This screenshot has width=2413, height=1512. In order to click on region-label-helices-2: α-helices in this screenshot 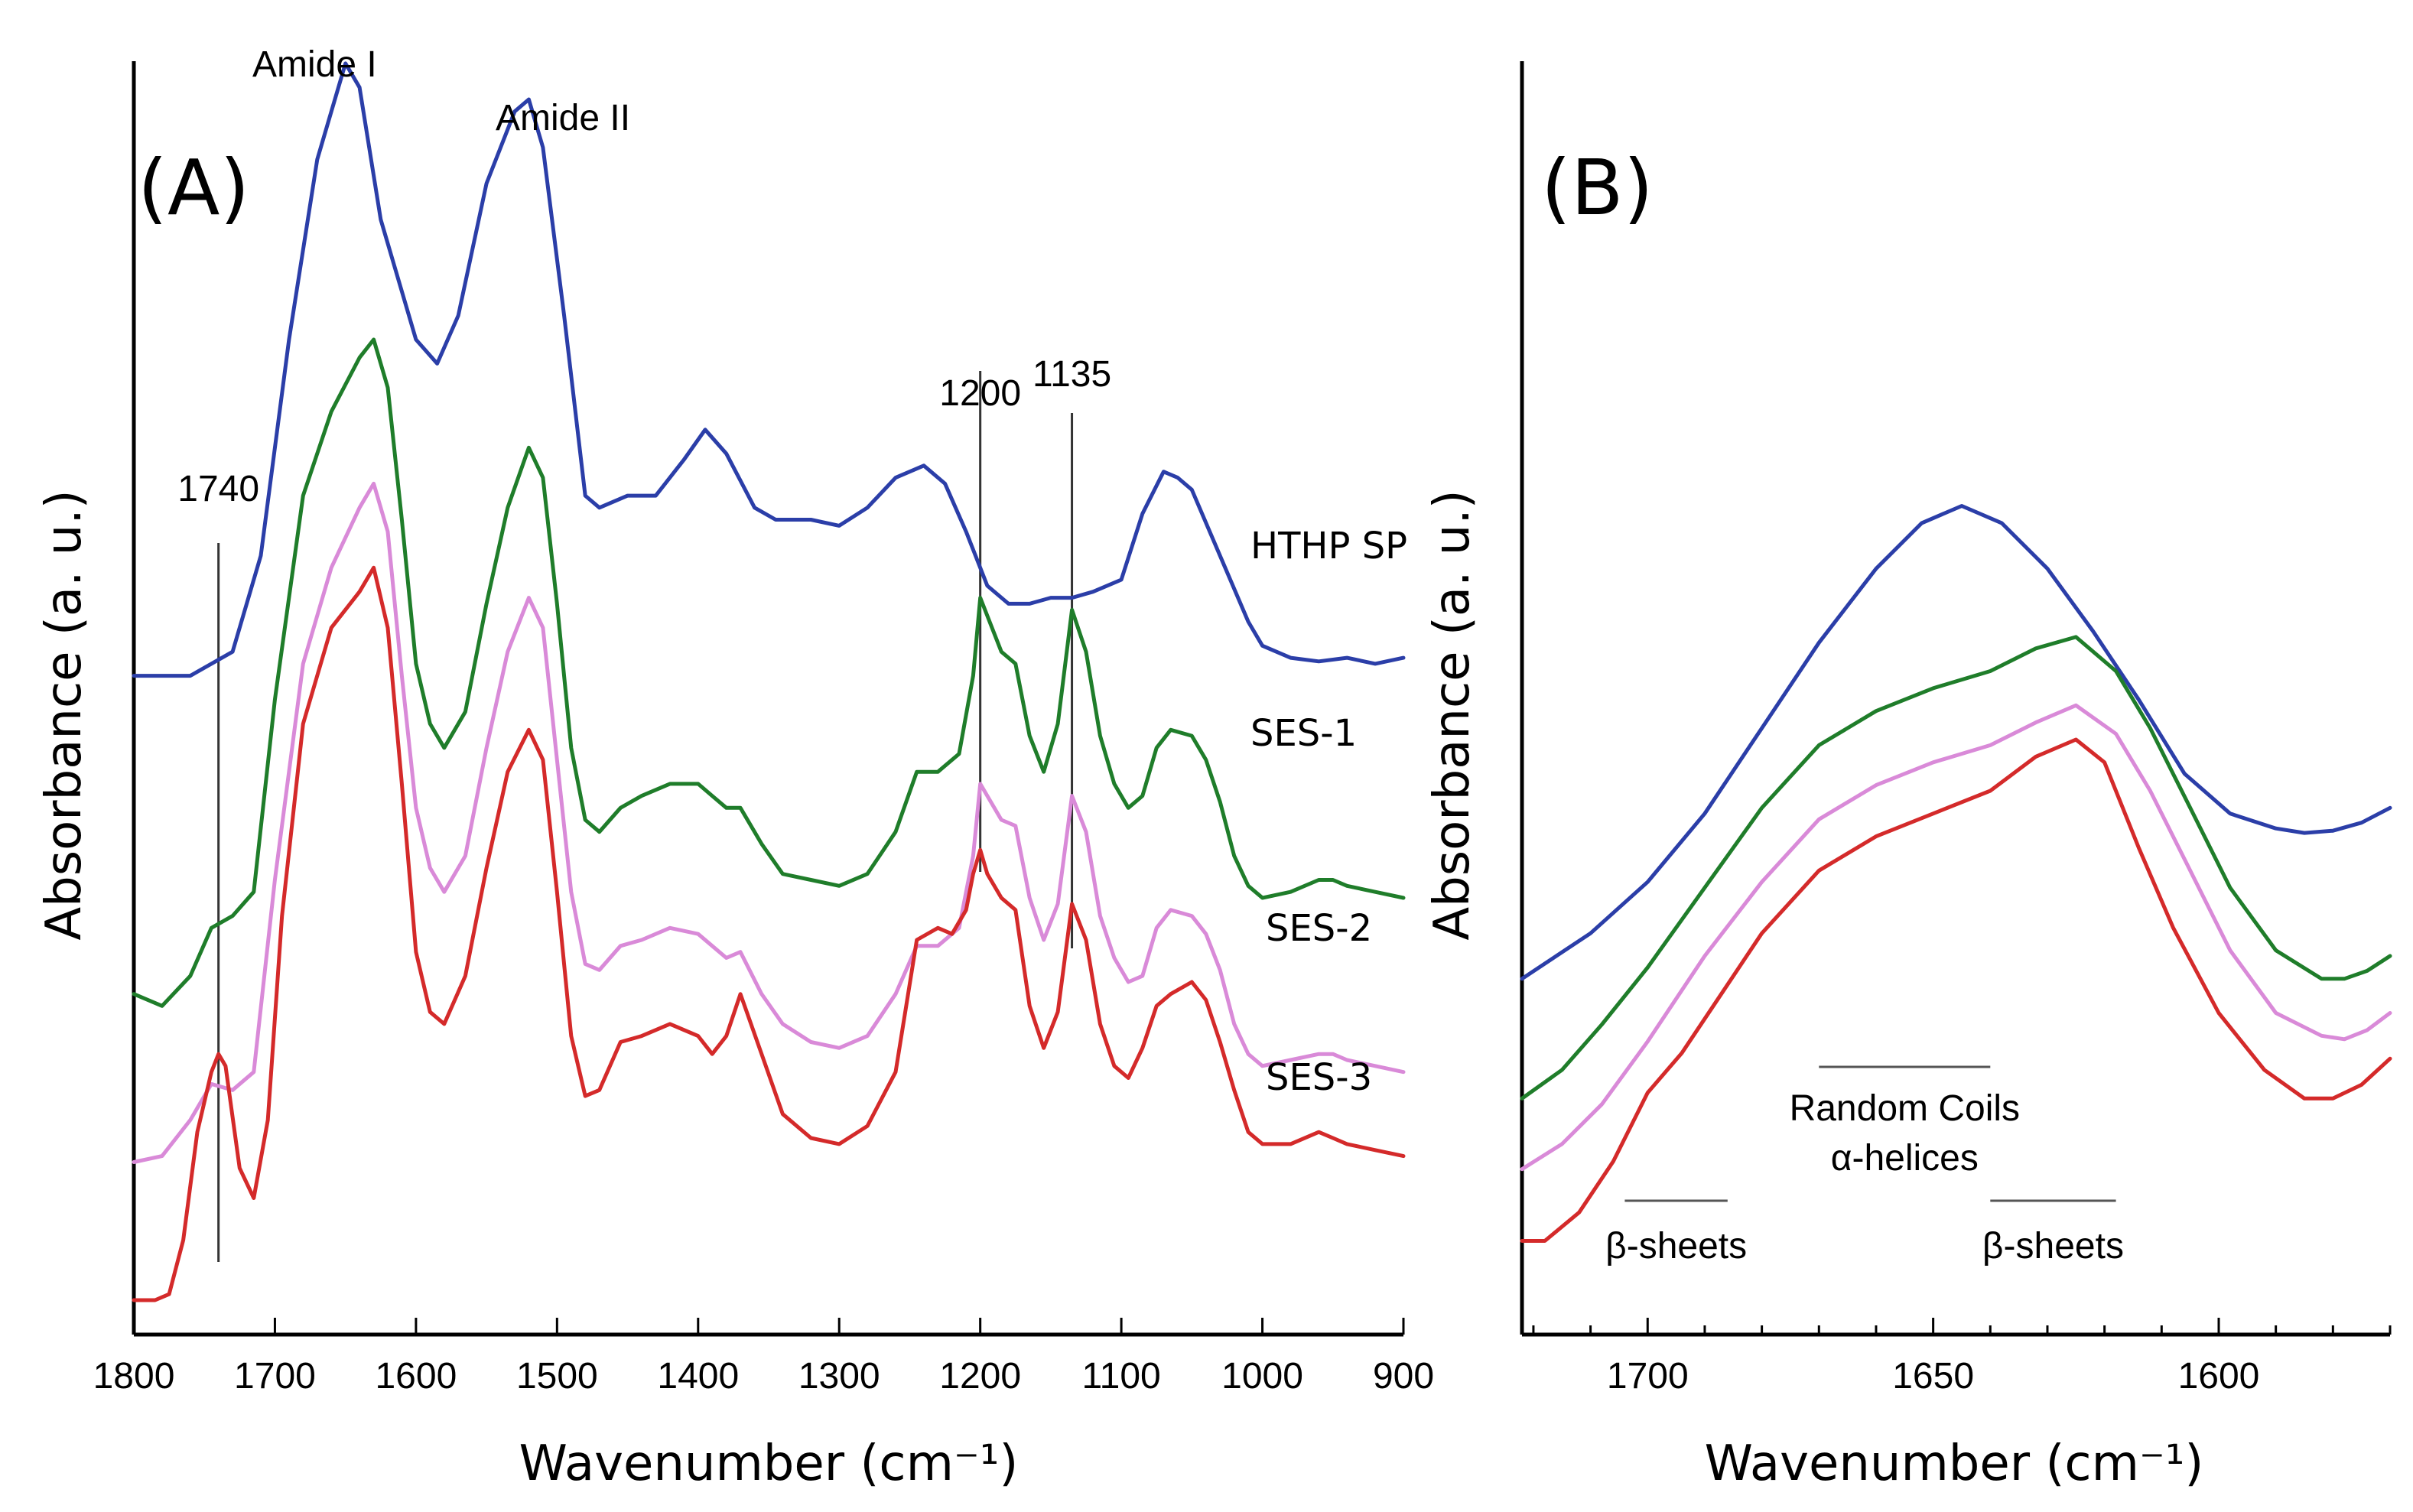, I will do `click(1905, 1158)`.